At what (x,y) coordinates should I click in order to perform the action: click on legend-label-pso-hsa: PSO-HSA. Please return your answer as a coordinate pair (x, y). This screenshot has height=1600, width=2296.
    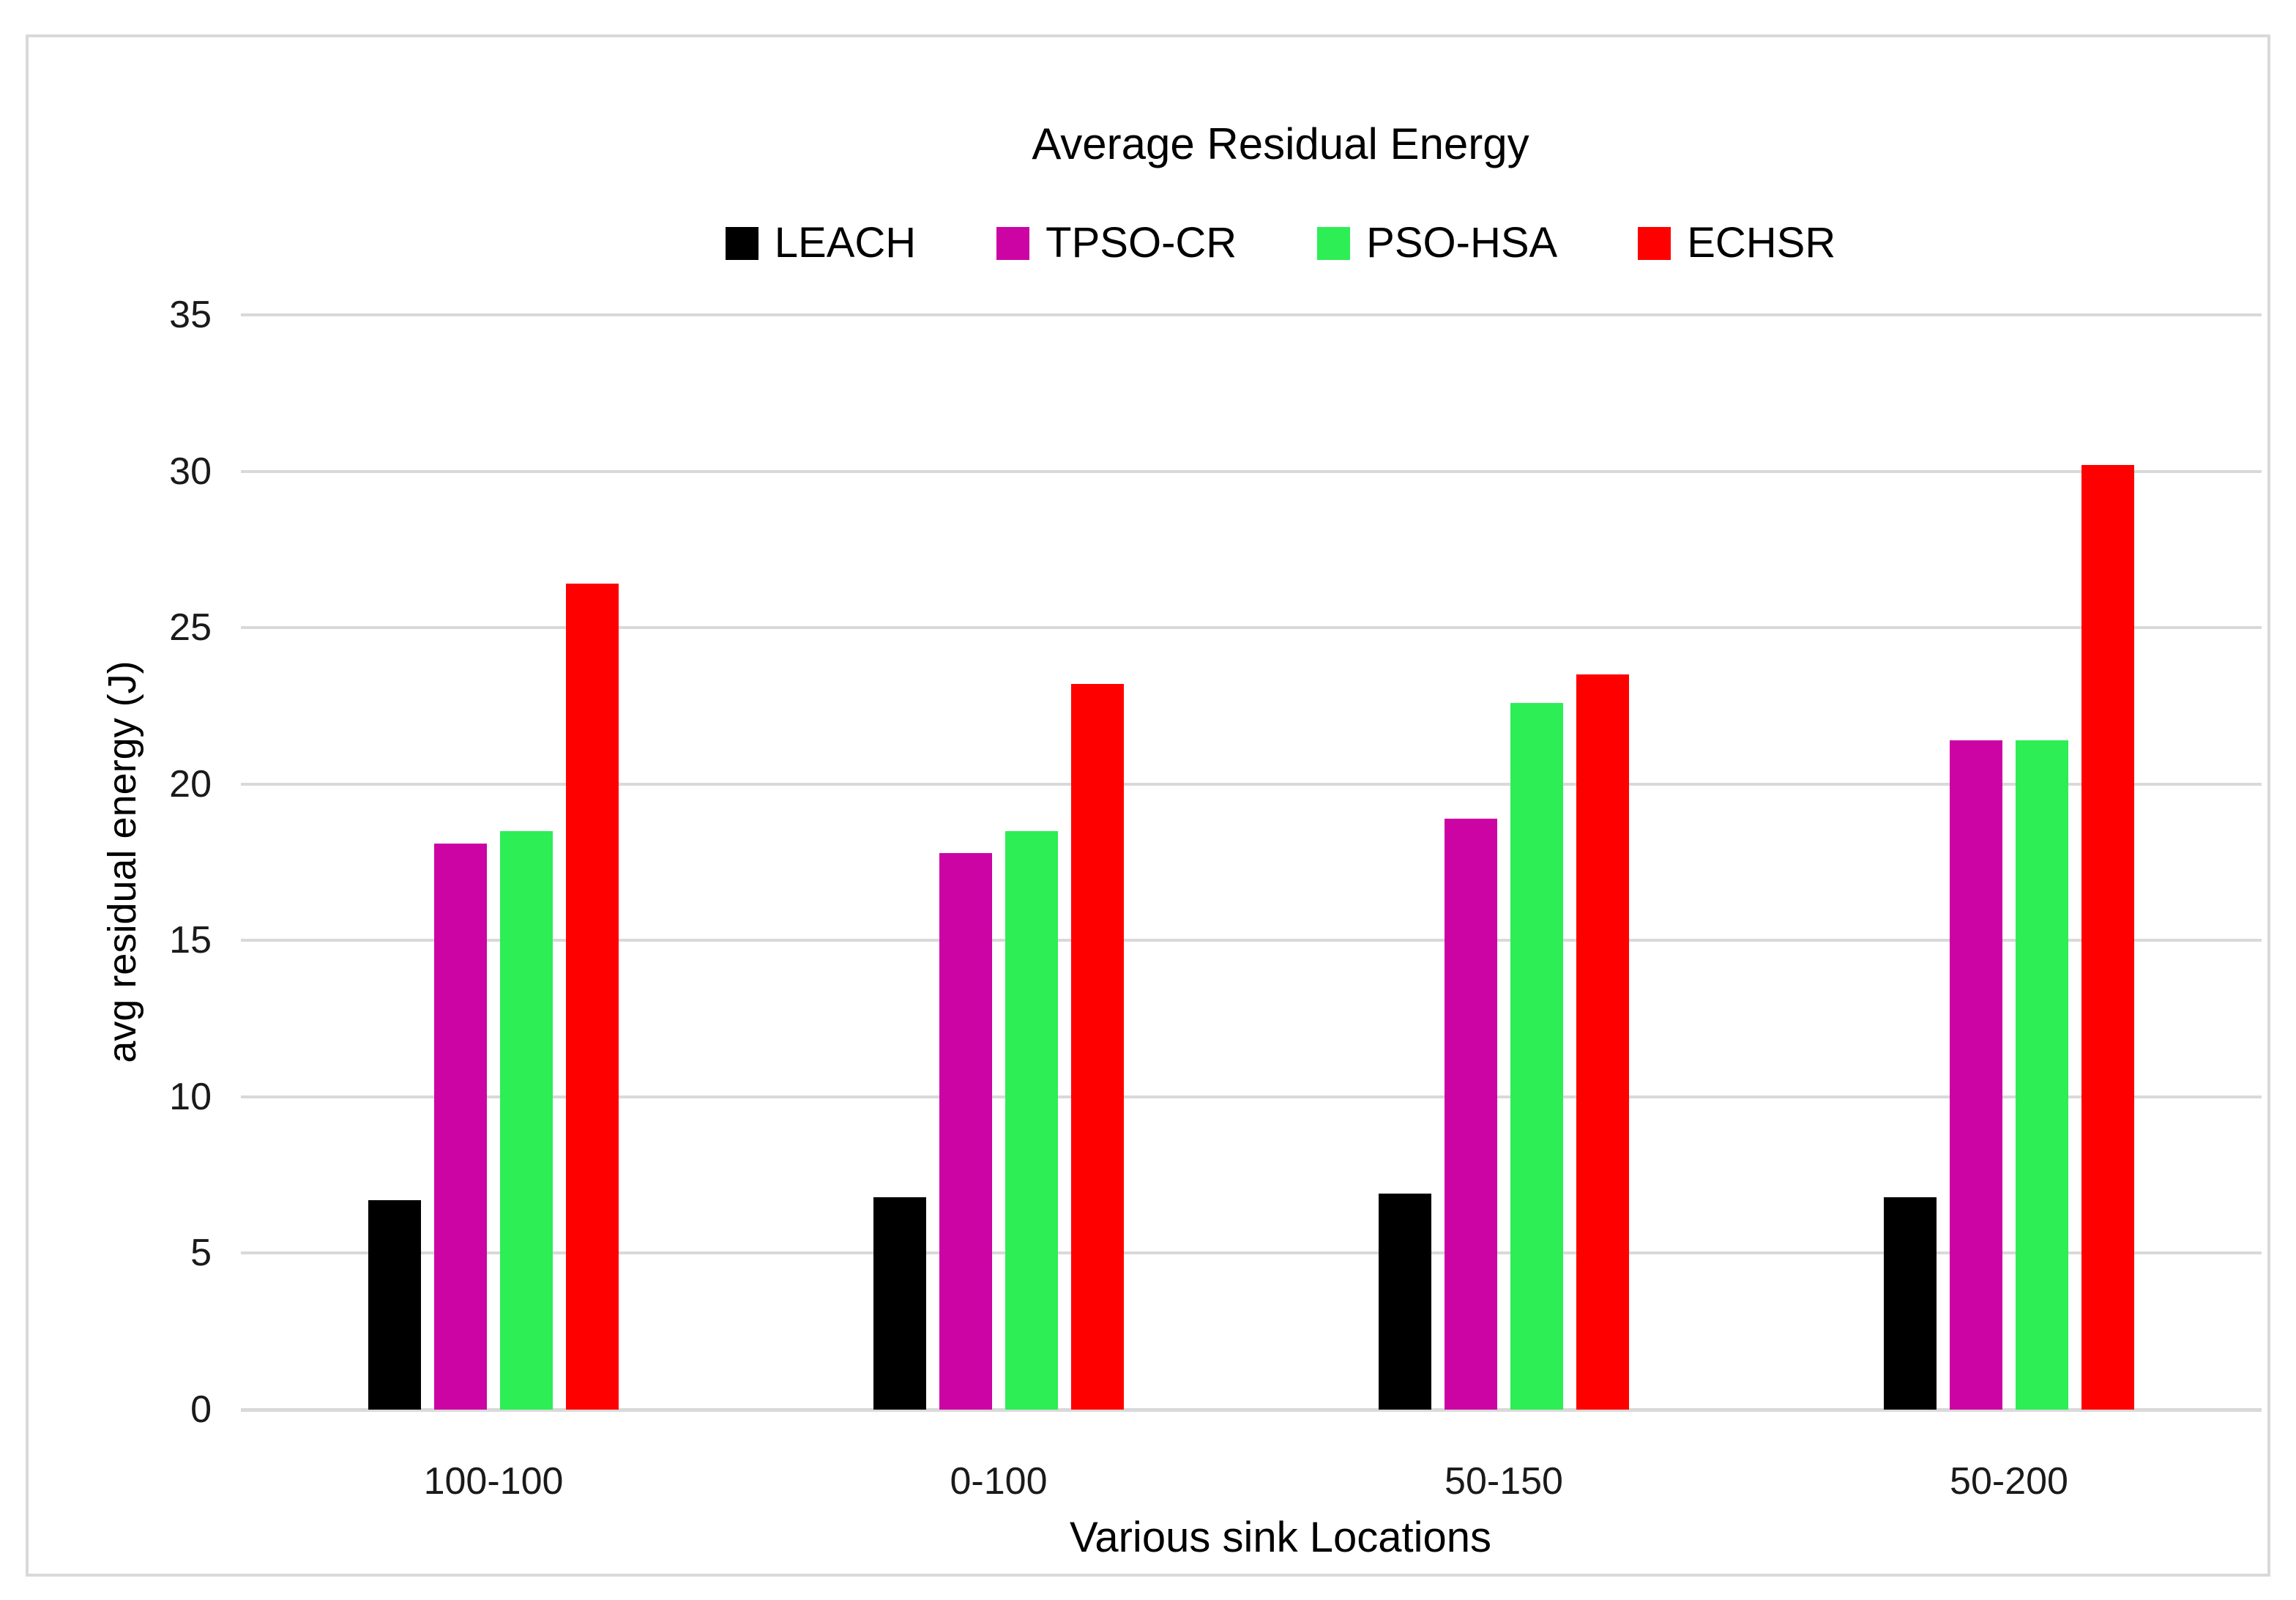
    Looking at the image, I should click on (1462, 243).